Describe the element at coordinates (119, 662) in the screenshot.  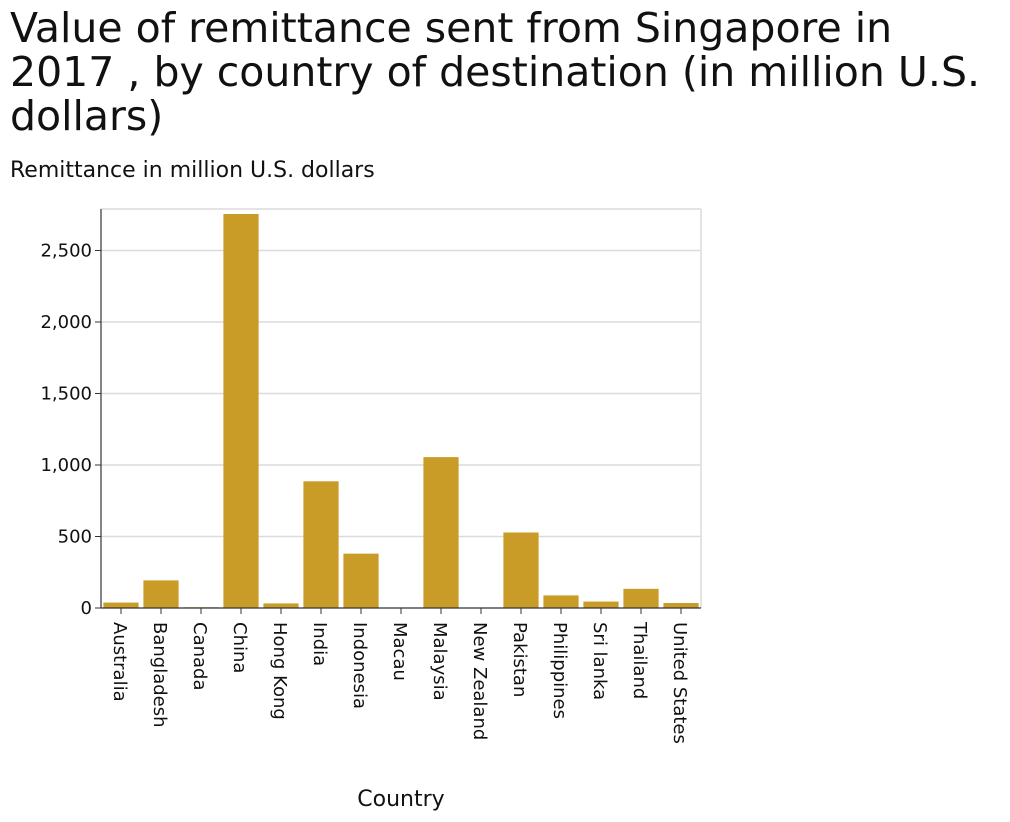
I see `x-tick-label: Australia` at that location.